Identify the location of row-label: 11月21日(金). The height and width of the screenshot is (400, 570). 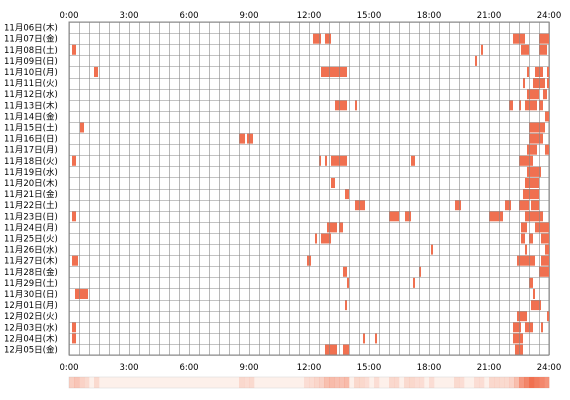
(31, 194).